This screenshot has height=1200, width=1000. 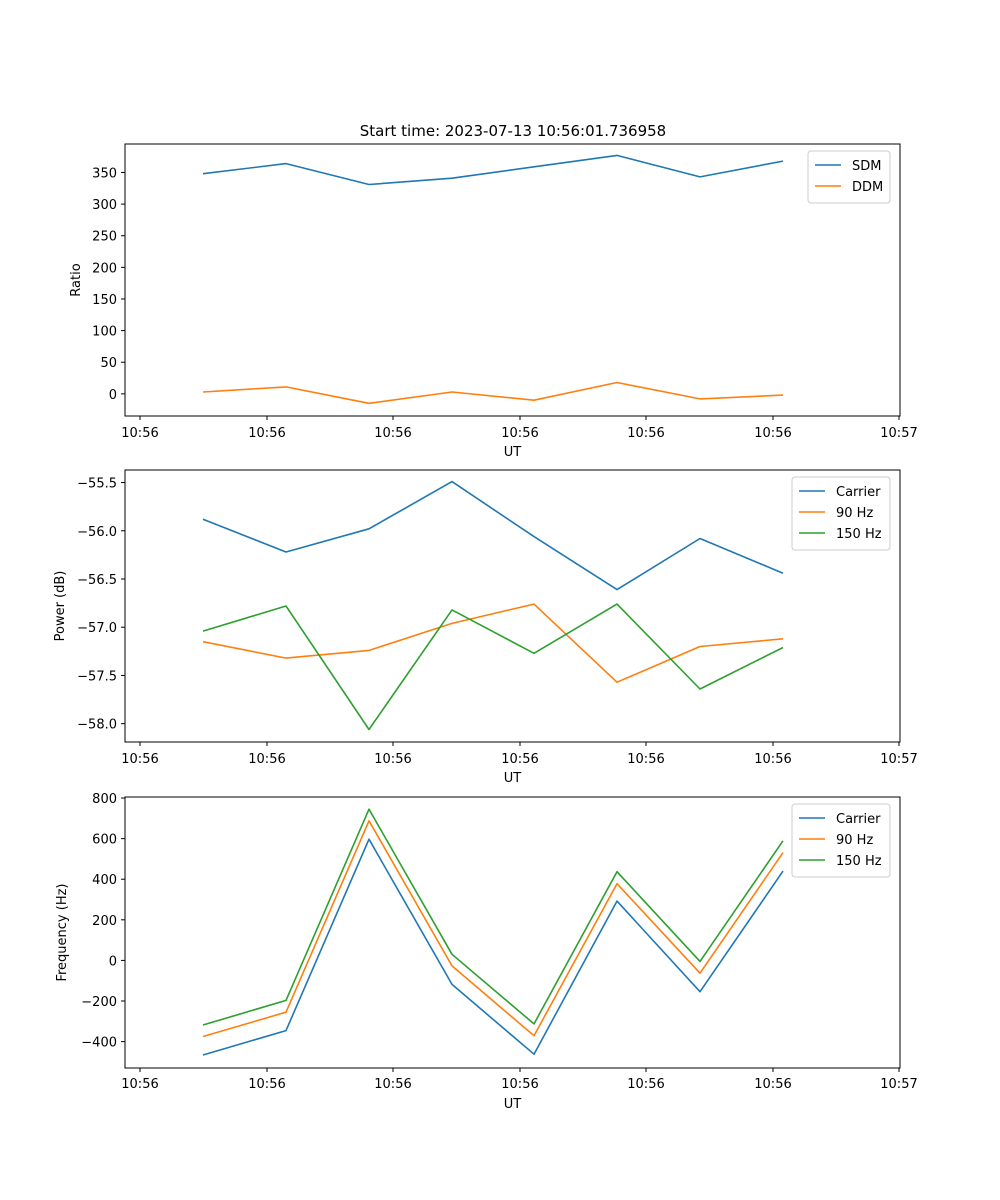 What do you see at coordinates (99, 1043) in the screenshot?
I see `y-tick-label: −400` at bounding box center [99, 1043].